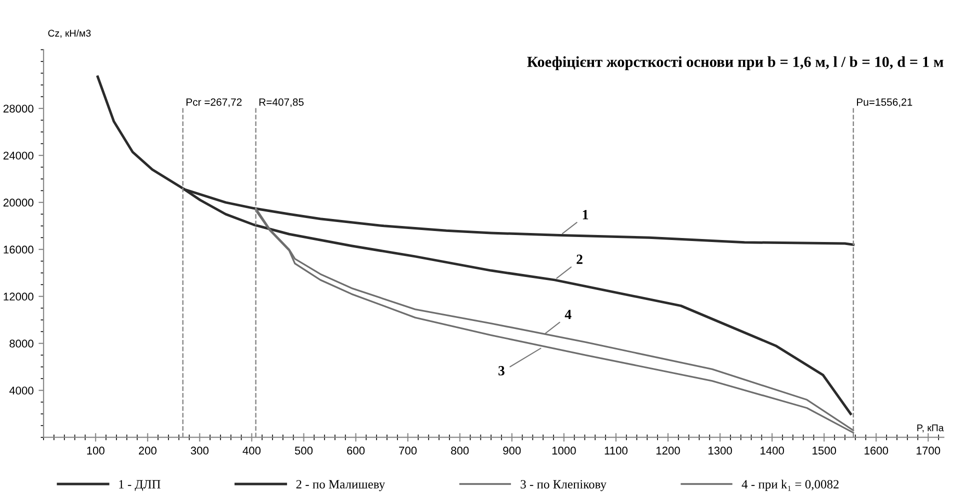  What do you see at coordinates (512, 450) in the screenshot?
I see `x-tick-label: 900` at bounding box center [512, 450].